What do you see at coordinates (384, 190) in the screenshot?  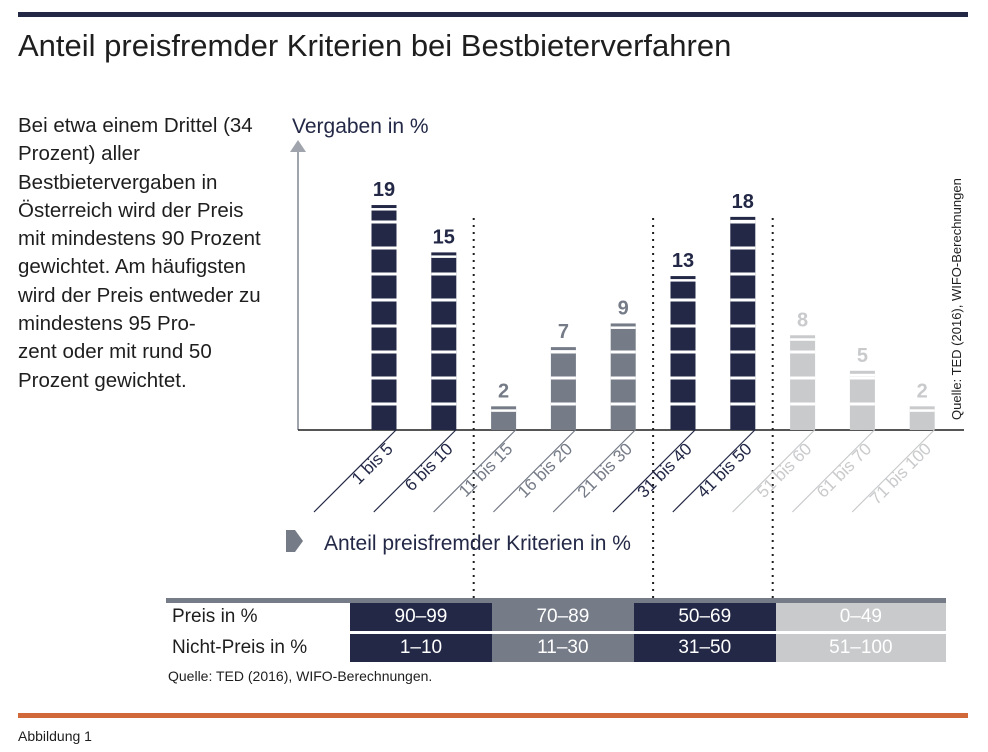 I see `value-label: 19` at bounding box center [384, 190].